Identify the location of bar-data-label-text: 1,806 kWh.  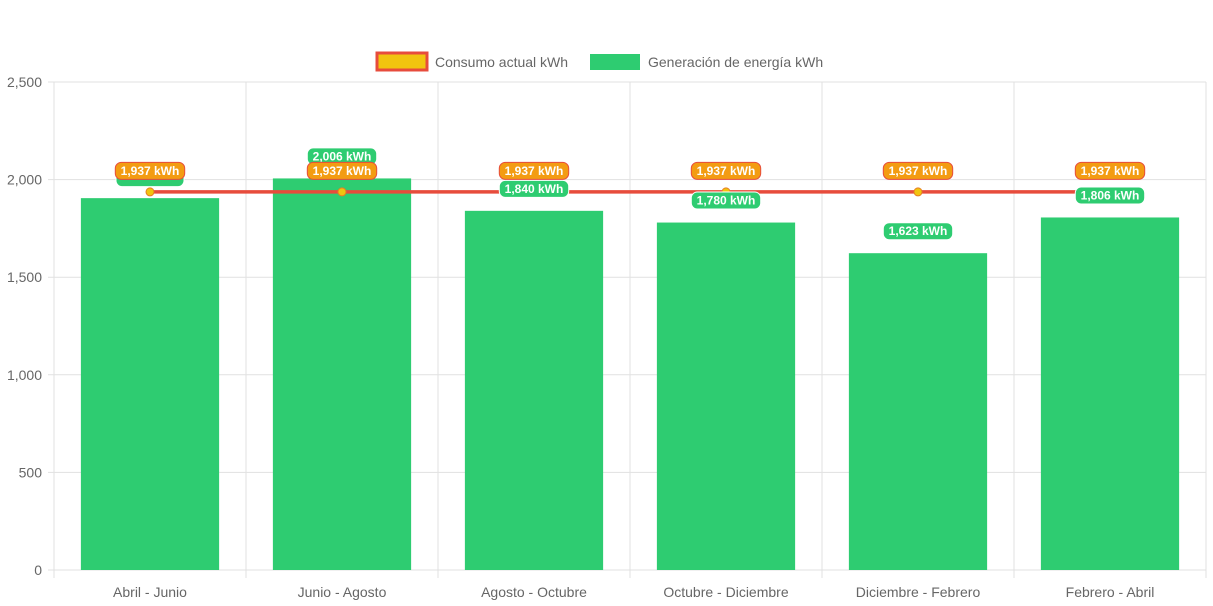
(1110, 195).